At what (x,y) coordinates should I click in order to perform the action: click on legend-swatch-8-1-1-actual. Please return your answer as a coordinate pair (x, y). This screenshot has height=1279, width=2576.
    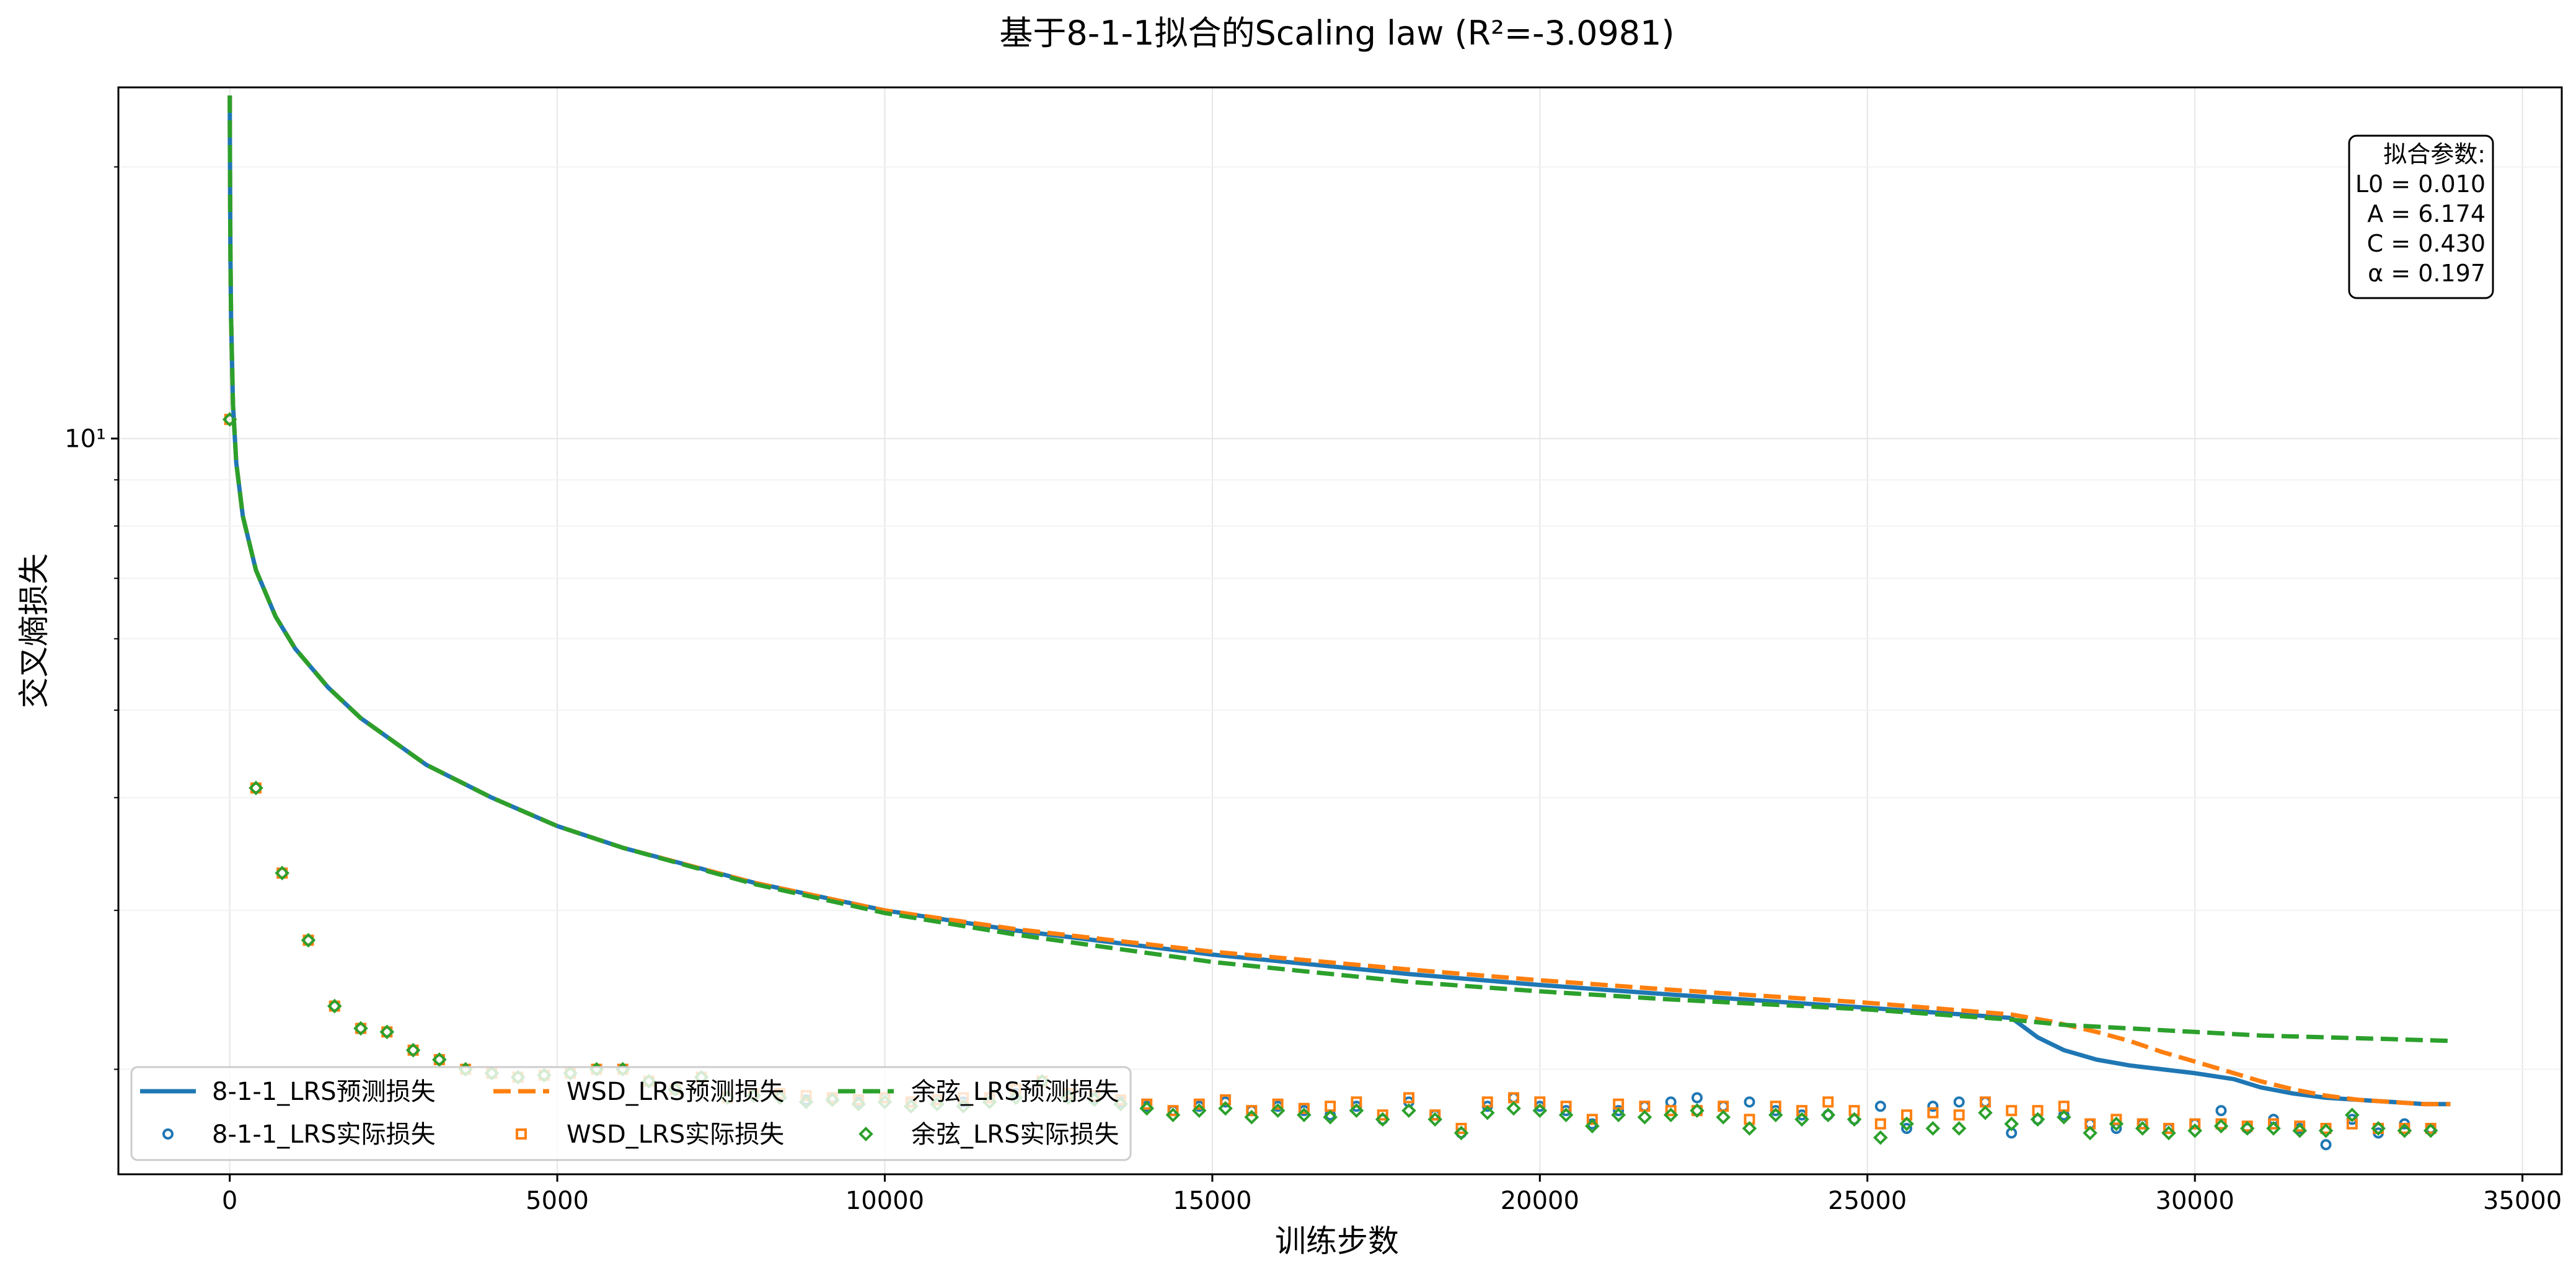
    Looking at the image, I should click on (168, 1134).